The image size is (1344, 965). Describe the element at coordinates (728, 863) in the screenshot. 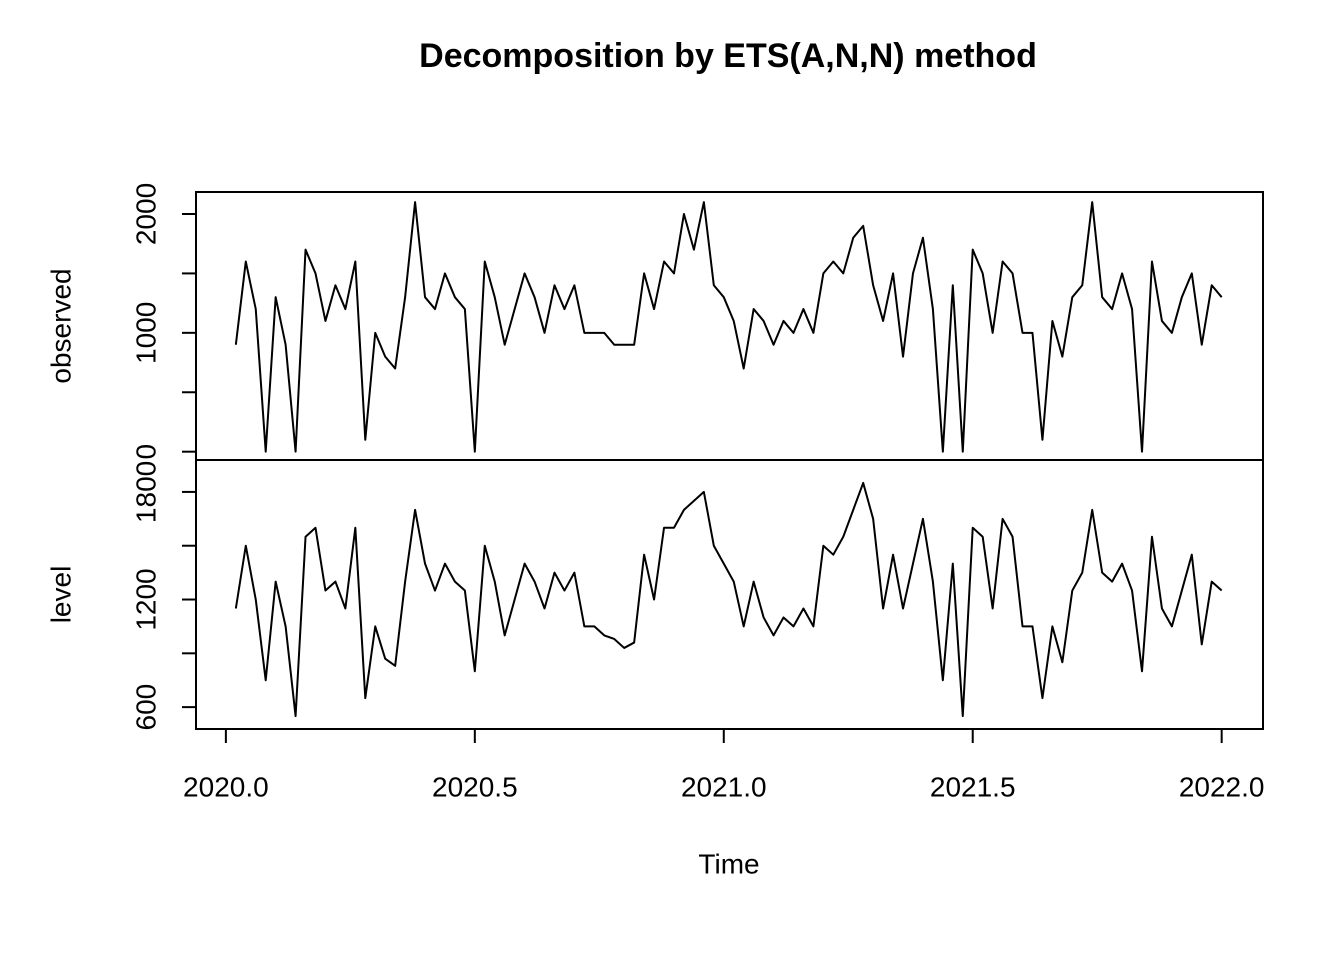

I see `x-axis-label: Time` at that location.